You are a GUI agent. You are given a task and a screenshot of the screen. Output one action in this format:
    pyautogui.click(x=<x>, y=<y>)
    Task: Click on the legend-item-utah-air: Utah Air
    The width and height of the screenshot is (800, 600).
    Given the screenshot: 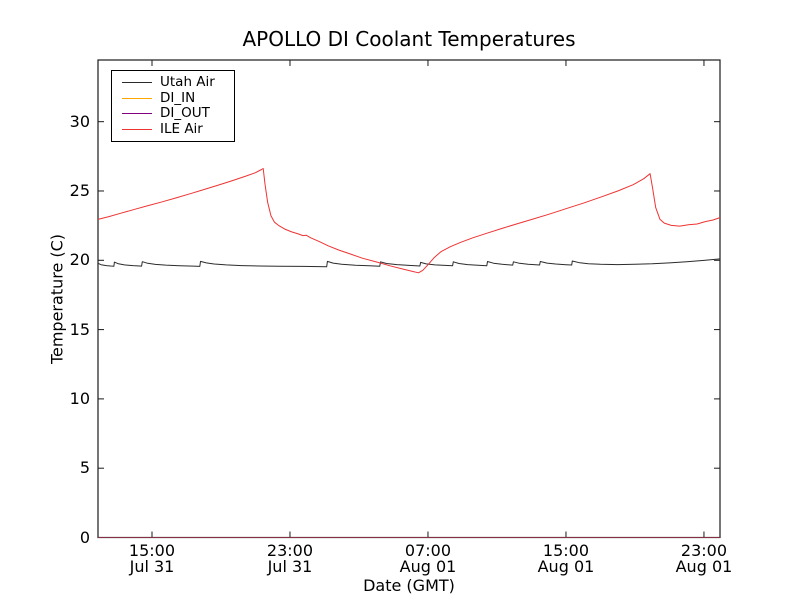 What is the action you would take?
    pyautogui.click(x=176, y=83)
    